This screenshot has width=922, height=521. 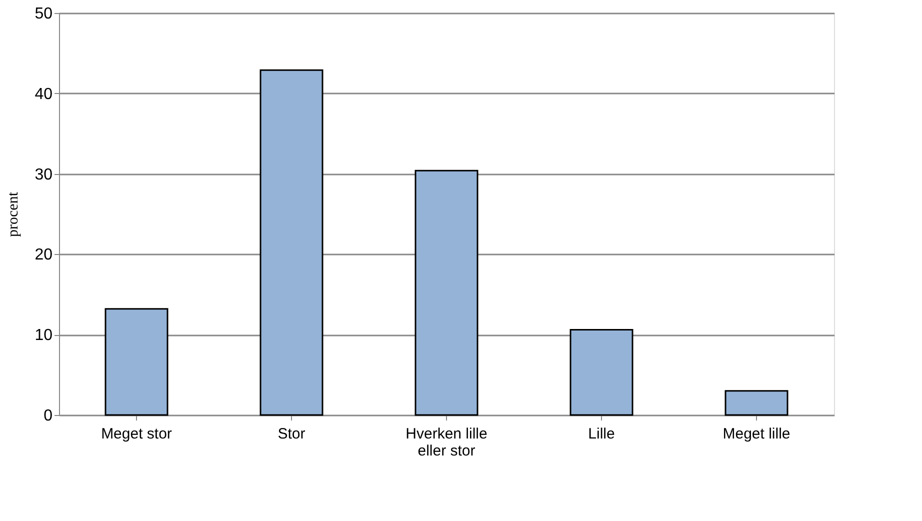 What do you see at coordinates (14, 214) in the screenshot?
I see `y-axis-title: procent` at bounding box center [14, 214].